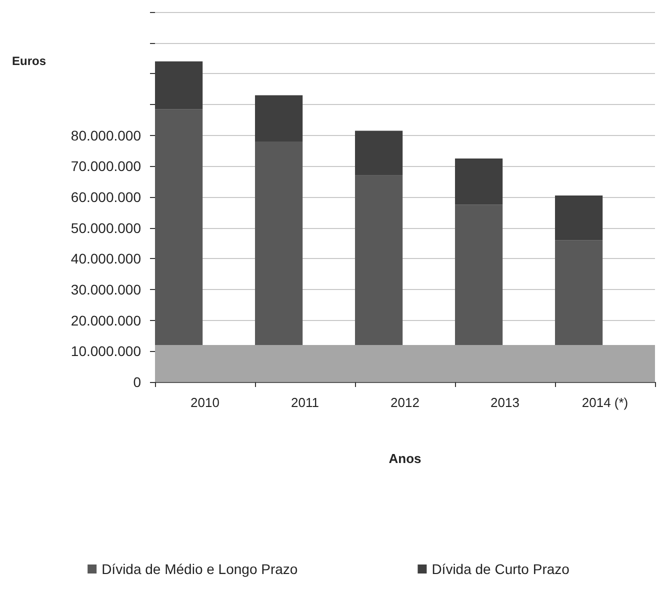  Describe the element at coordinates (405, 402) in the screenshot. I see `x-tick-label: 2012` at that location.